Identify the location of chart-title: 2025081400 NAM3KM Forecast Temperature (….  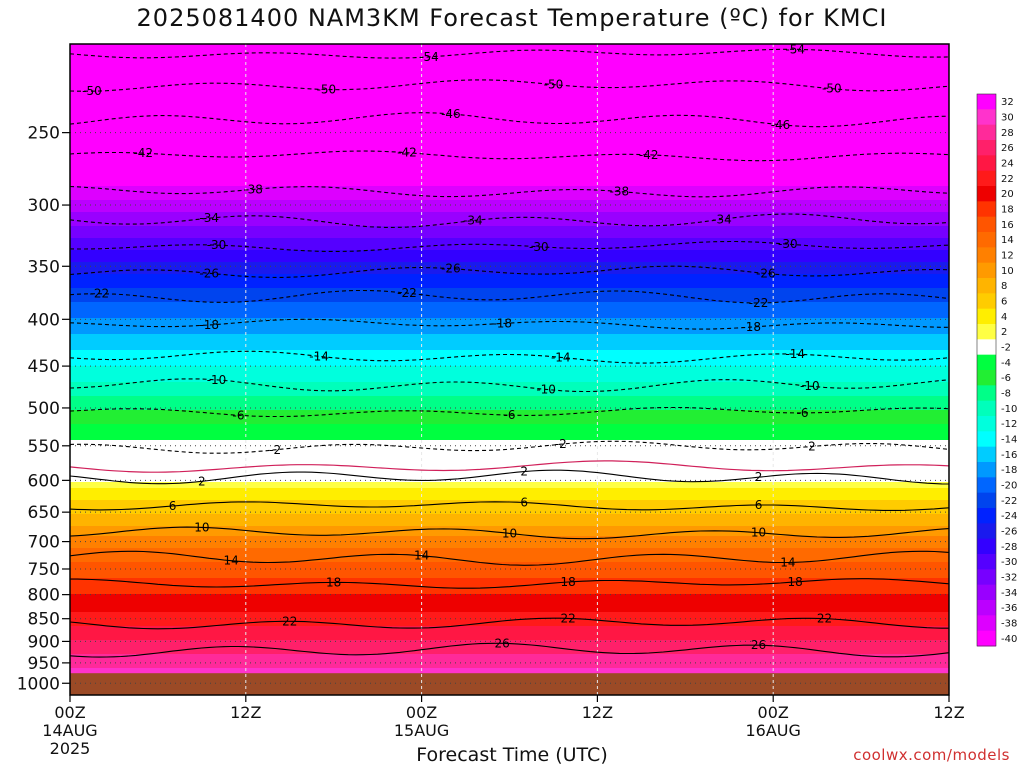
(512, 18).